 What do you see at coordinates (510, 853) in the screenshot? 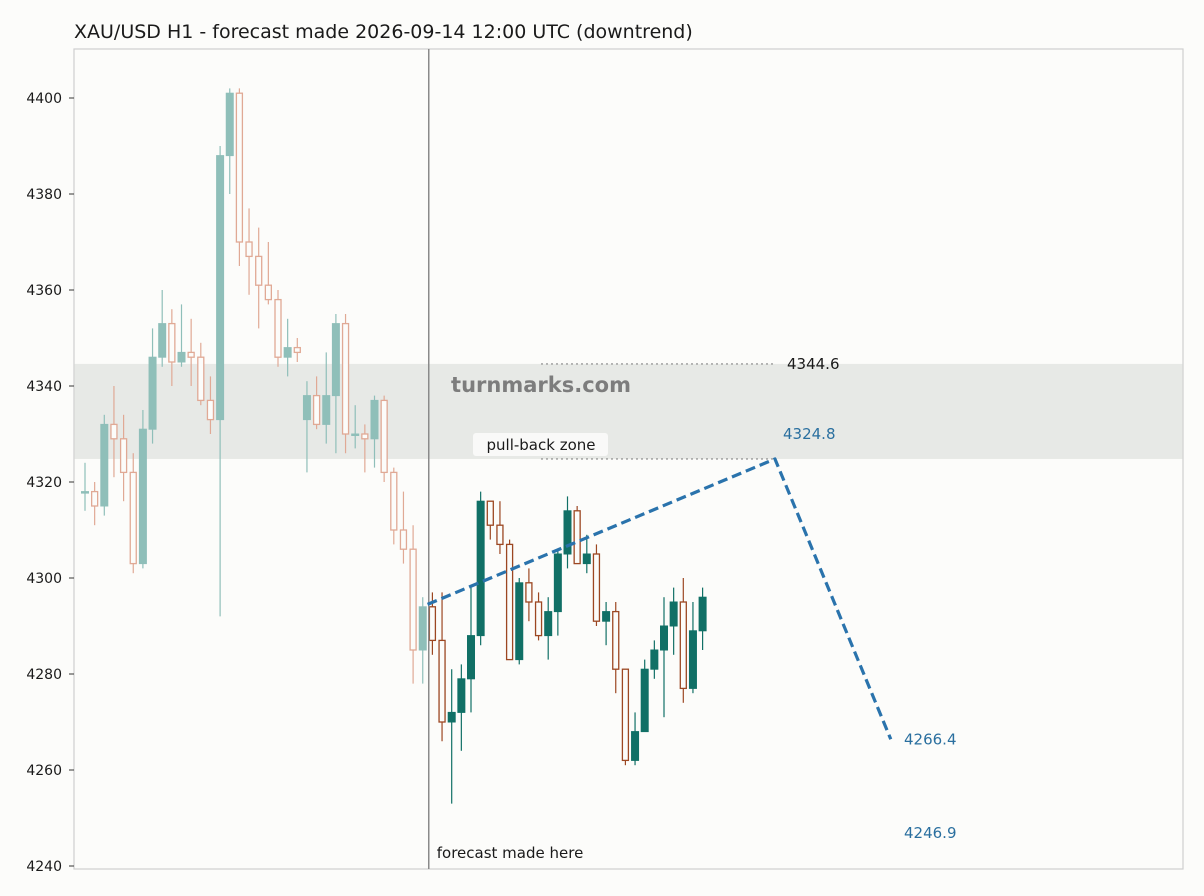
I see `forecast-marker-label: forecast made here` at bounding box center [510, 853].